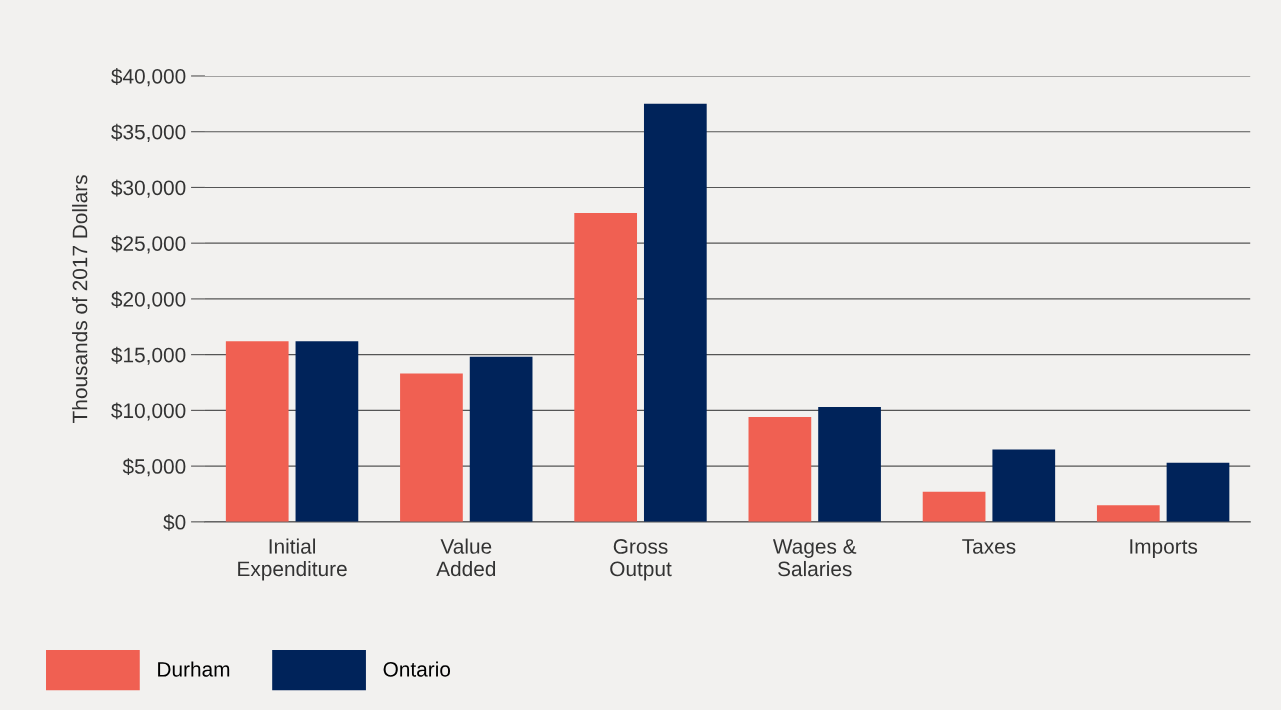  I want to click on legend-label: Durham, so click(194, 669).